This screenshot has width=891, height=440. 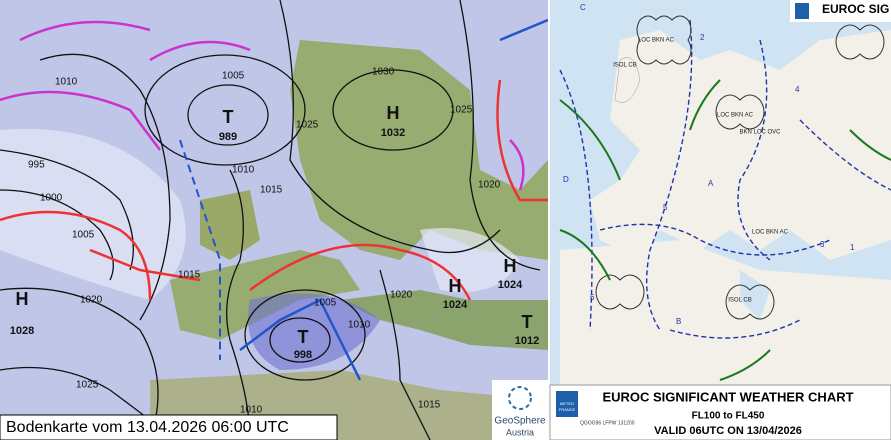 What do you see at coordinates (607, 423) in the screenshot?
I see `bulletin-id: QGOG96 LFPW 131200` at bounding box center [607, 423].